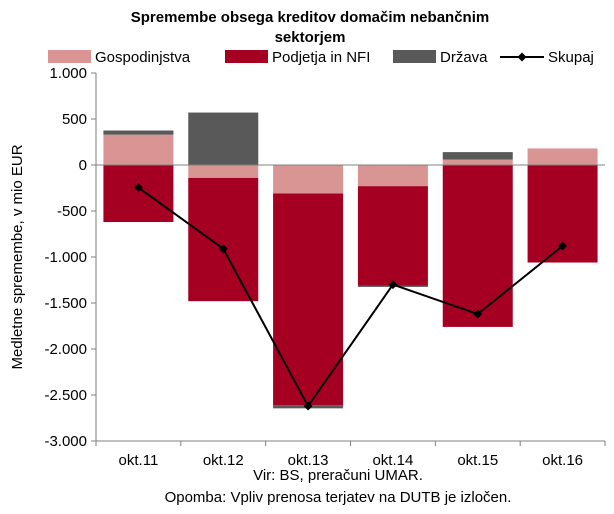  What do you see at coordinates (477, 156) in the screenshot?
I see `bar-dr-ava-okt15` at bounding box center [477, 156].